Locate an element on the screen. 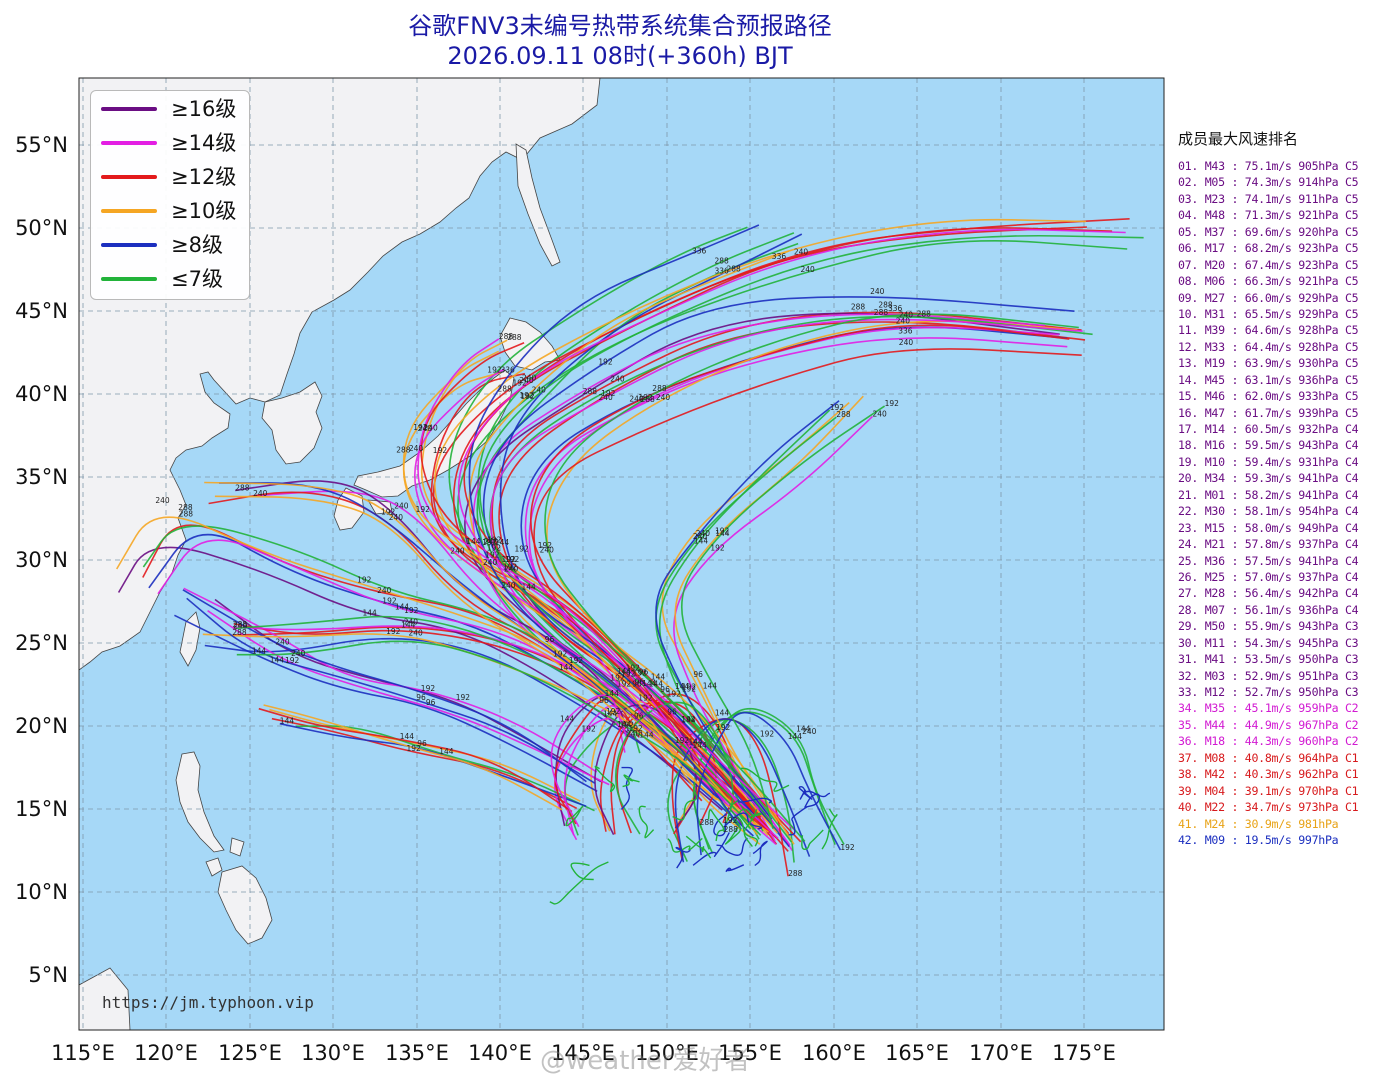 This screenshot has width=1375, height=1080. ranking-item: 34. M35 : 45.1m/s 959hPa C2 is located at coordinates (1268, 708).